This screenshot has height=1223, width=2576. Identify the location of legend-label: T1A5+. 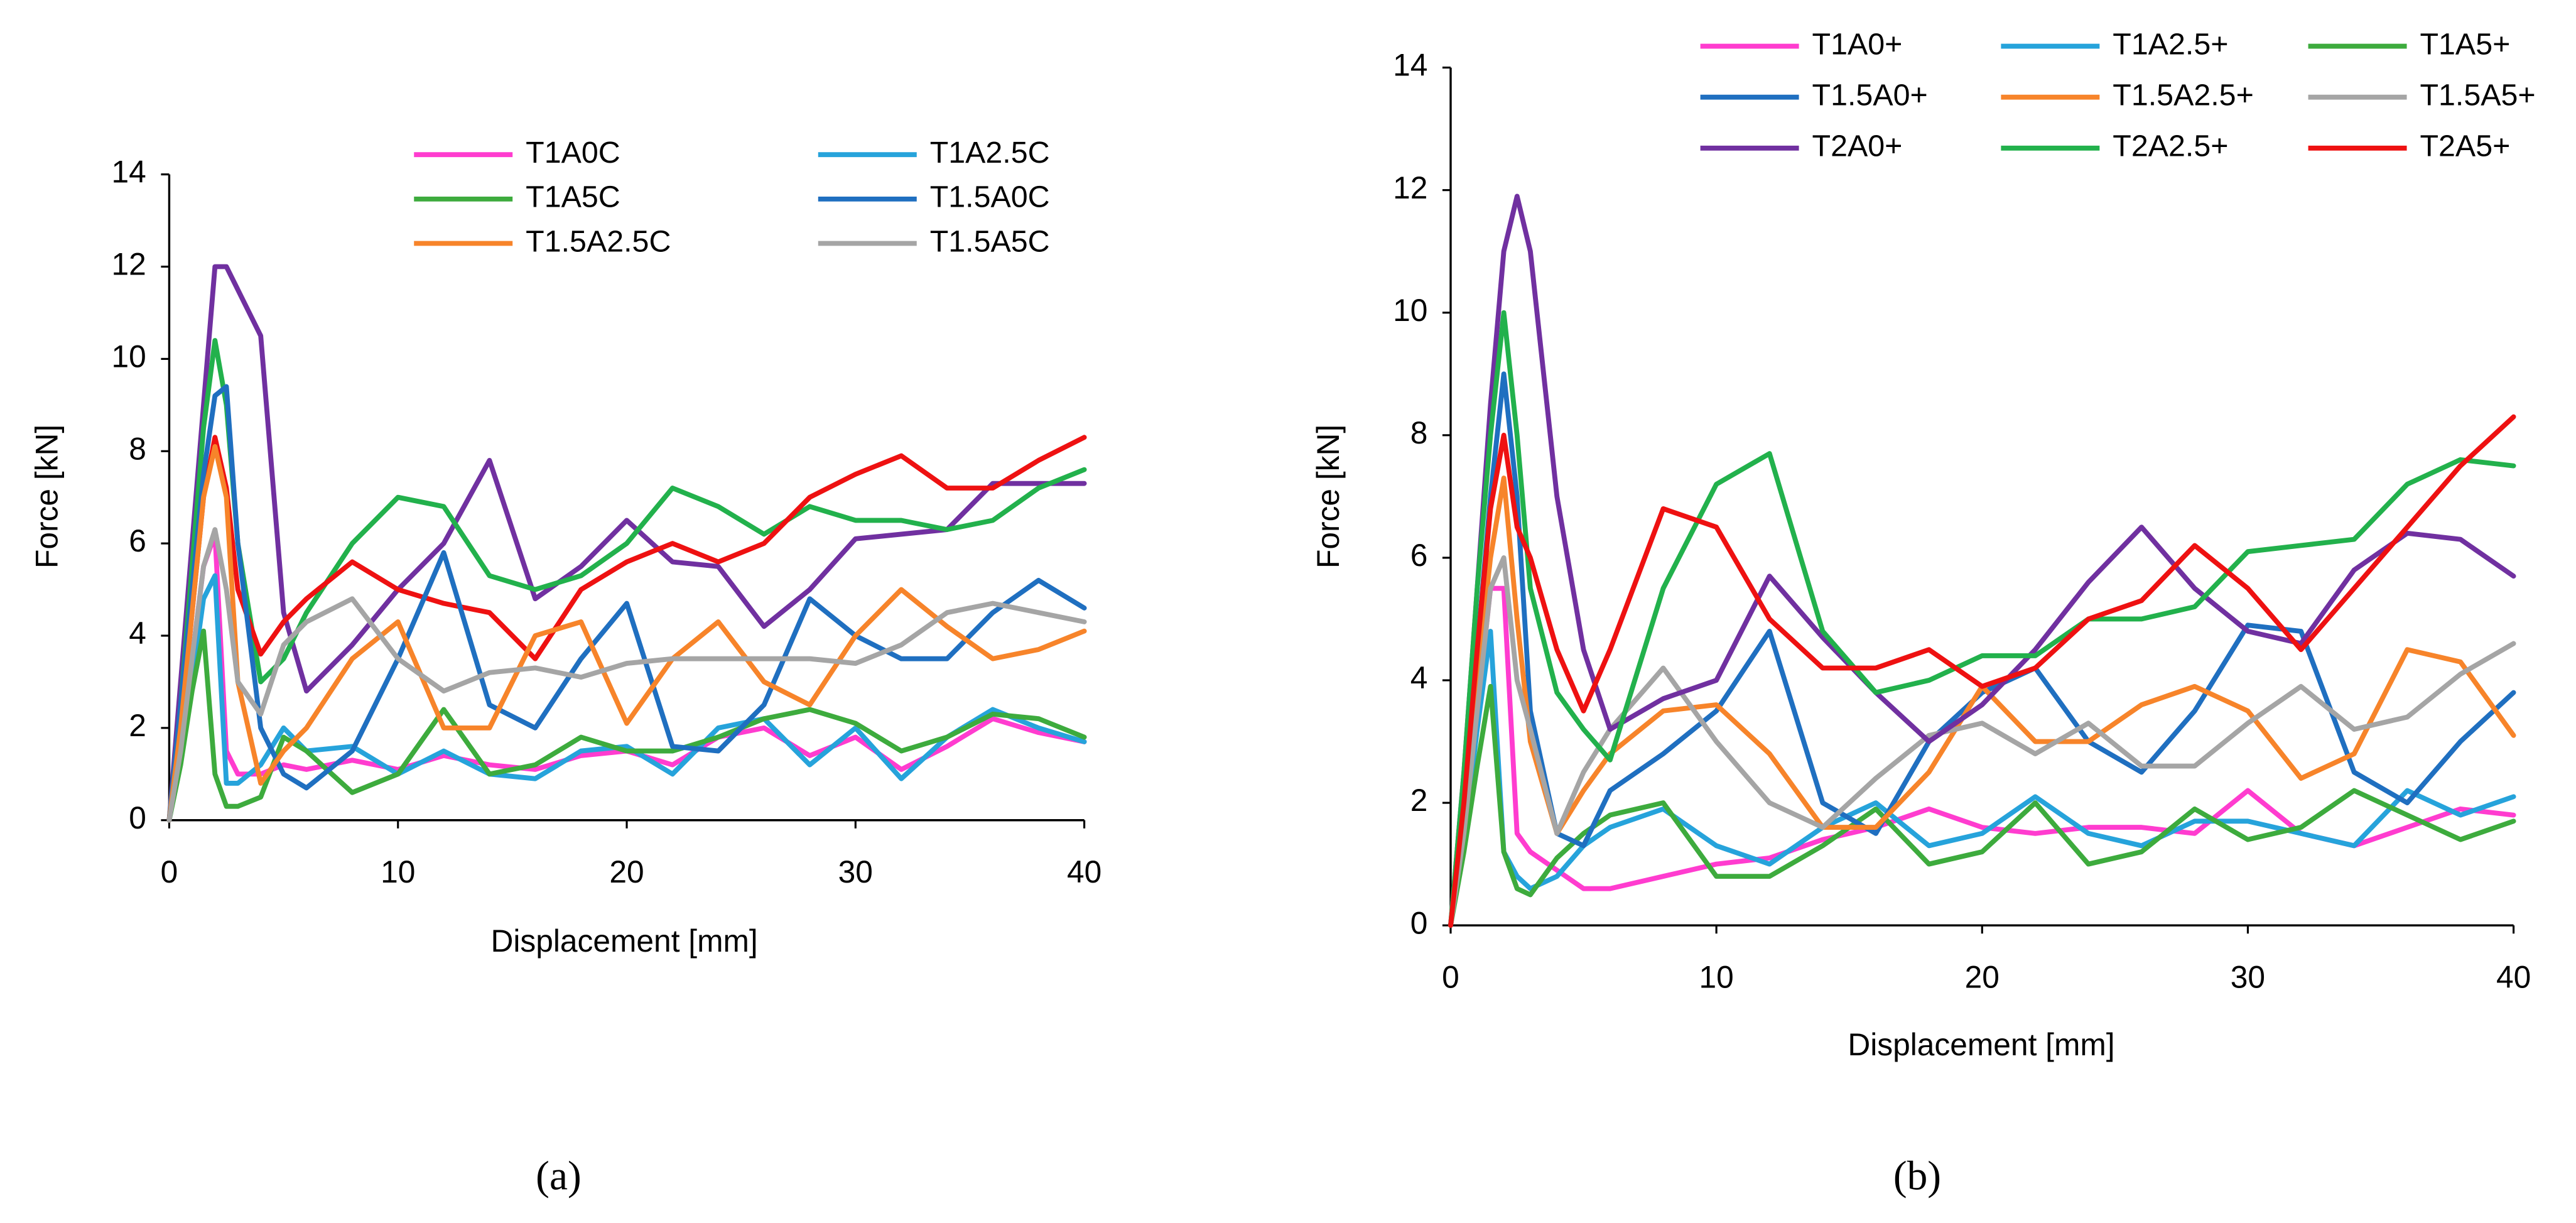
(2465, 44).